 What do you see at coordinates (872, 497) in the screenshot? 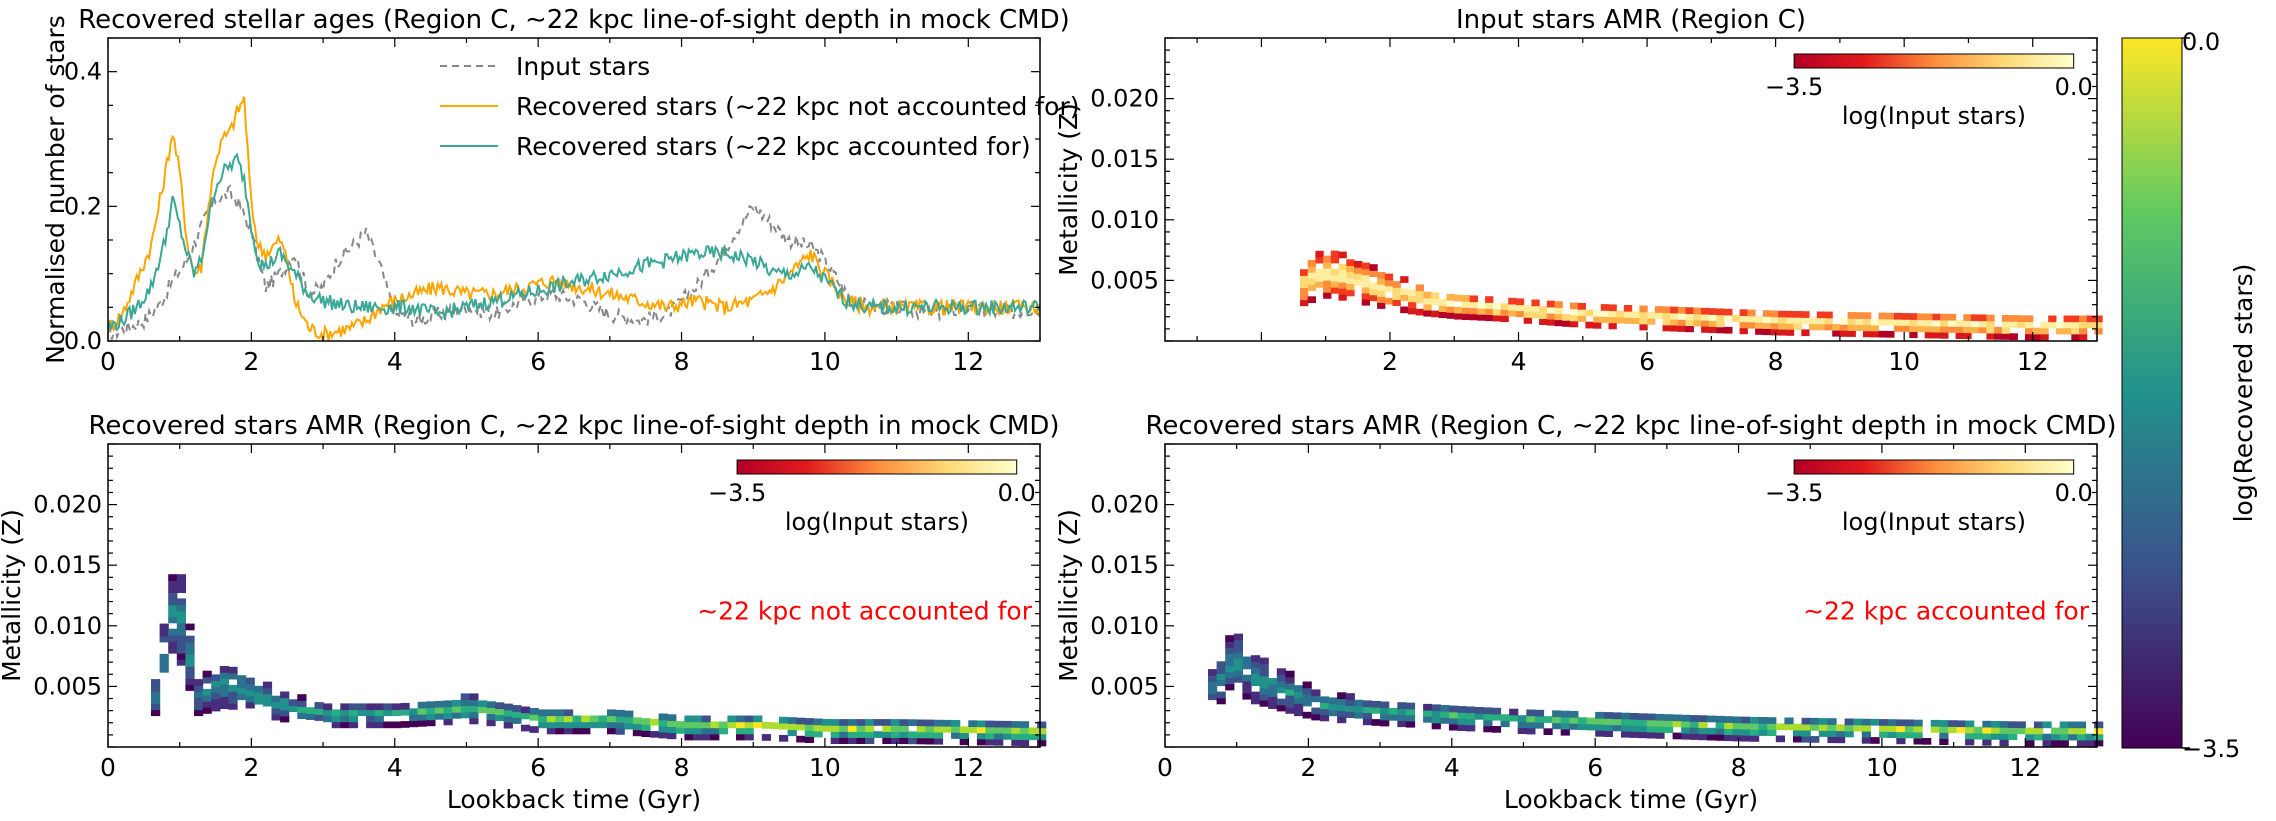
I see `inset-colorbar: −3.5 0.0 log(Input stars)` at bounding box center [872, 497].